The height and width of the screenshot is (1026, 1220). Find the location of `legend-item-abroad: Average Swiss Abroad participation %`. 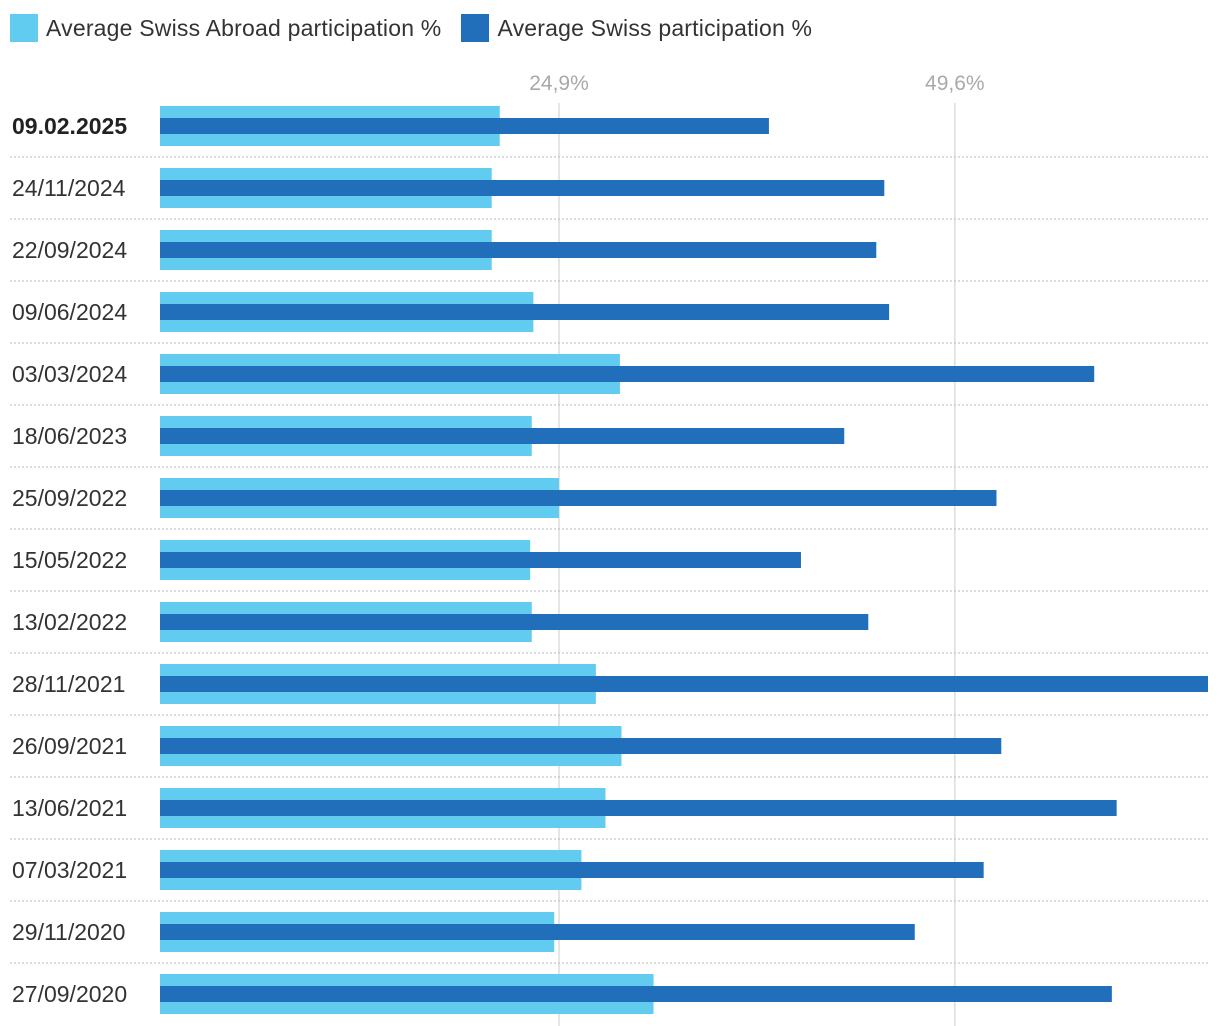

legend-item-abroad: Average Swiss Abroad participation % is located at coordinates (225, 28).